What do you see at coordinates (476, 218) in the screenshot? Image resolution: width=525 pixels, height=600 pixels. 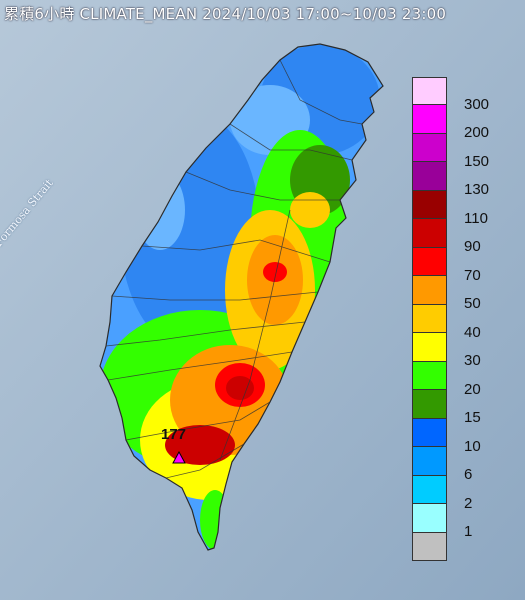 I see `legend-label: 110` at bounding box center [476, 218].